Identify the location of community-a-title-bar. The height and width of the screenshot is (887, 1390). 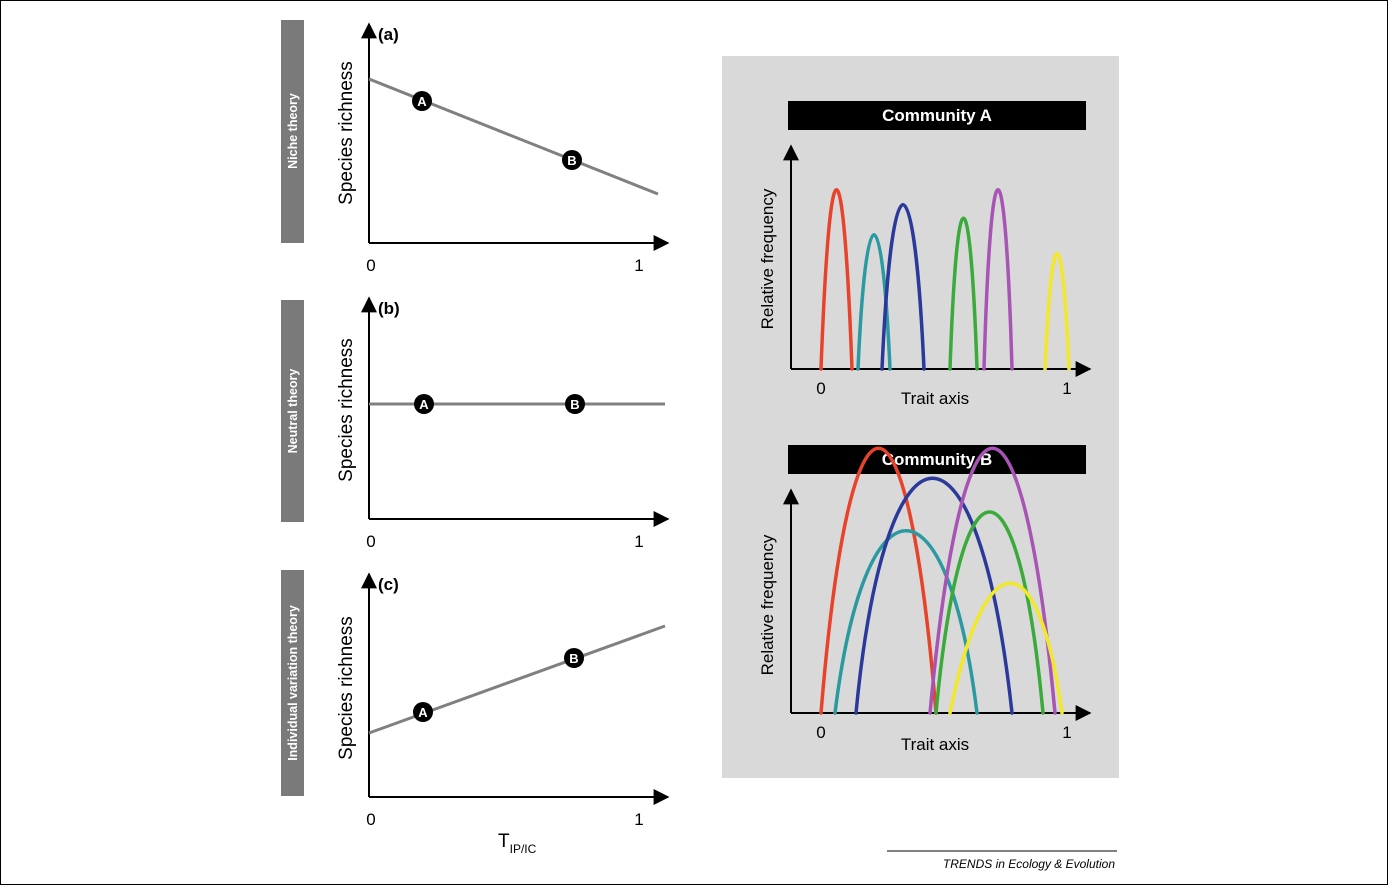
(937, 115).